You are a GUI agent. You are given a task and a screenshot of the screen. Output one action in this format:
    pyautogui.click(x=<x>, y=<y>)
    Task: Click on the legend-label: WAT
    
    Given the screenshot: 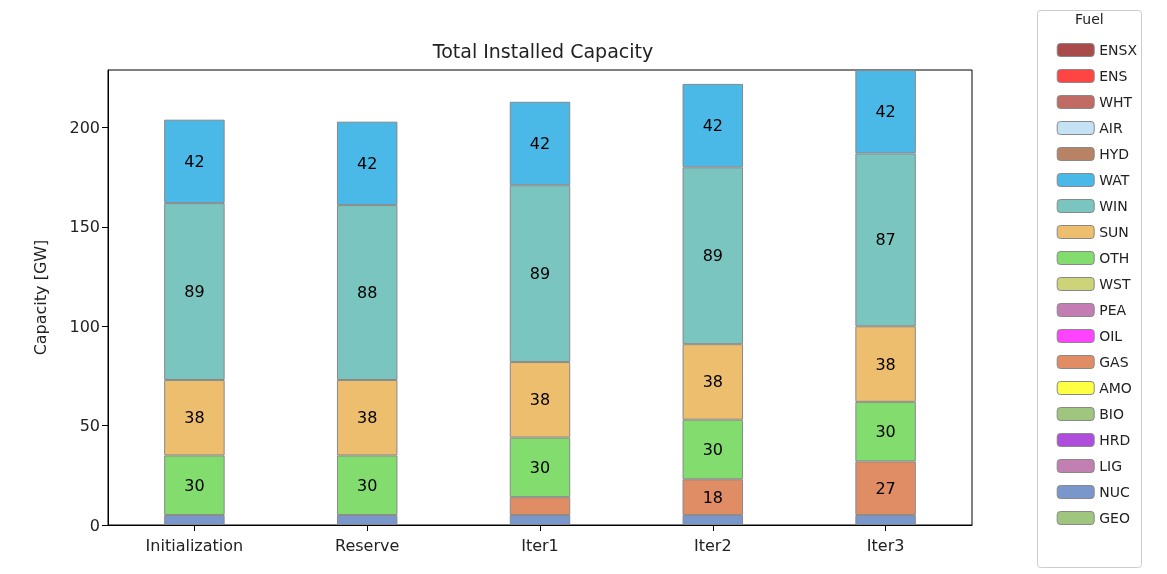 What is the action you would take?
    pyautogui.click(x=1114, y=180)
    